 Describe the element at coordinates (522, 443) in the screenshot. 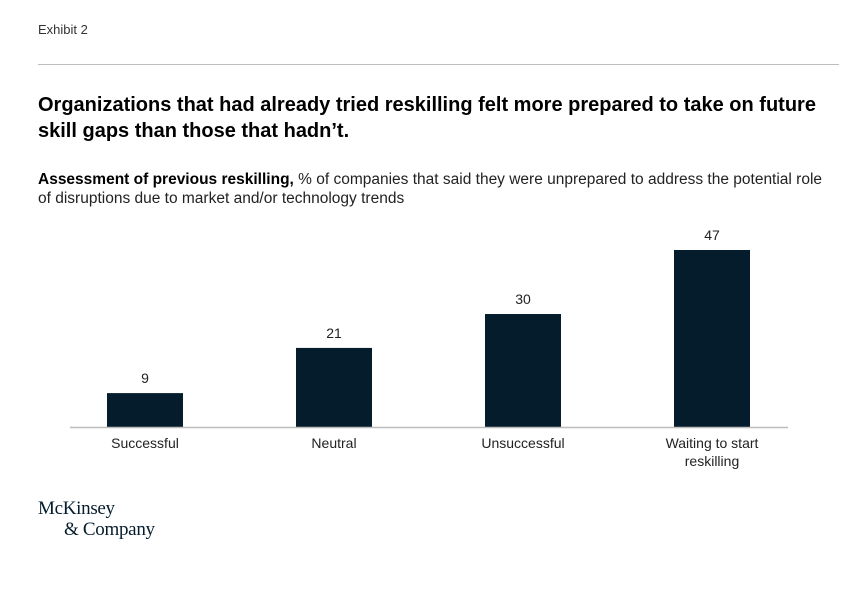

I see `category-label-3: Unsuccessful` at that location.